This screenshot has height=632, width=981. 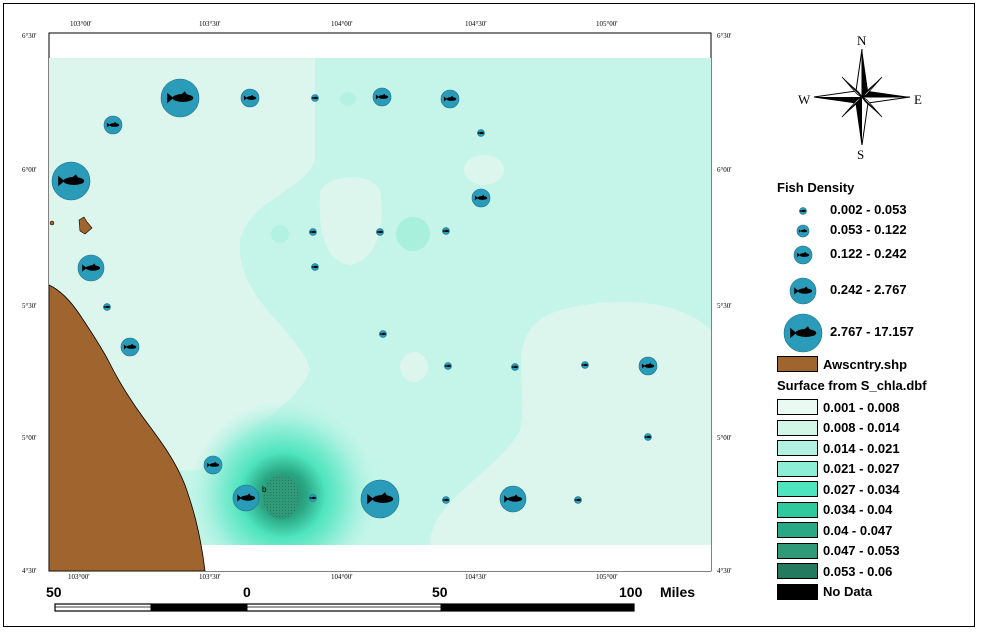 I want to click on surface-legend-row: 0.008 - 0.014, so click(x=838, y=427).